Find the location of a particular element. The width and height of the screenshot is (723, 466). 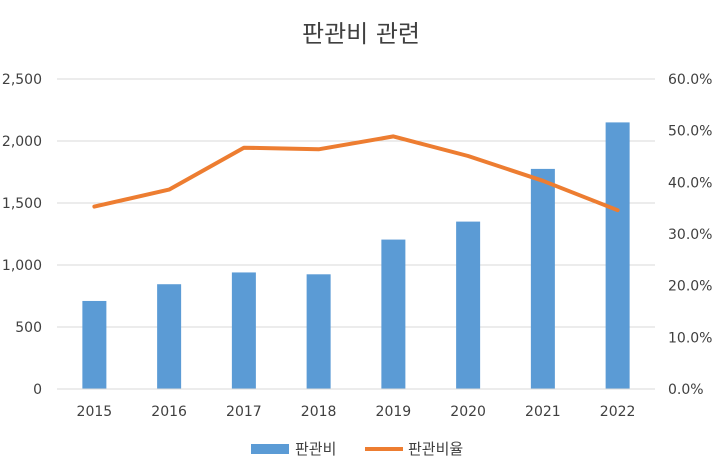

y-left-tick-label: 500 is located at coordinates (28, 328).